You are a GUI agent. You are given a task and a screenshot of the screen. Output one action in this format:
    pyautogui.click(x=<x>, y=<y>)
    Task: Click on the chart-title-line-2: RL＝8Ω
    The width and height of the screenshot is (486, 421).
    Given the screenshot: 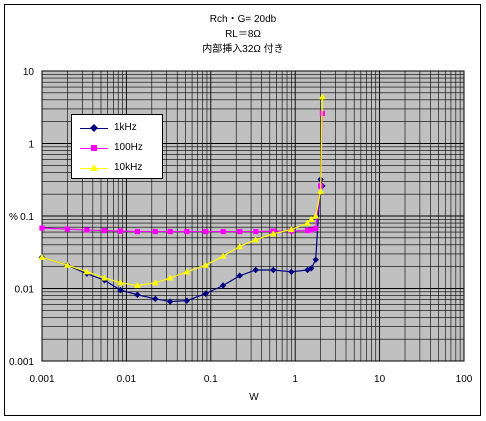 What is the action you would take?
    pyautogui.click(x=243, y=34)
    